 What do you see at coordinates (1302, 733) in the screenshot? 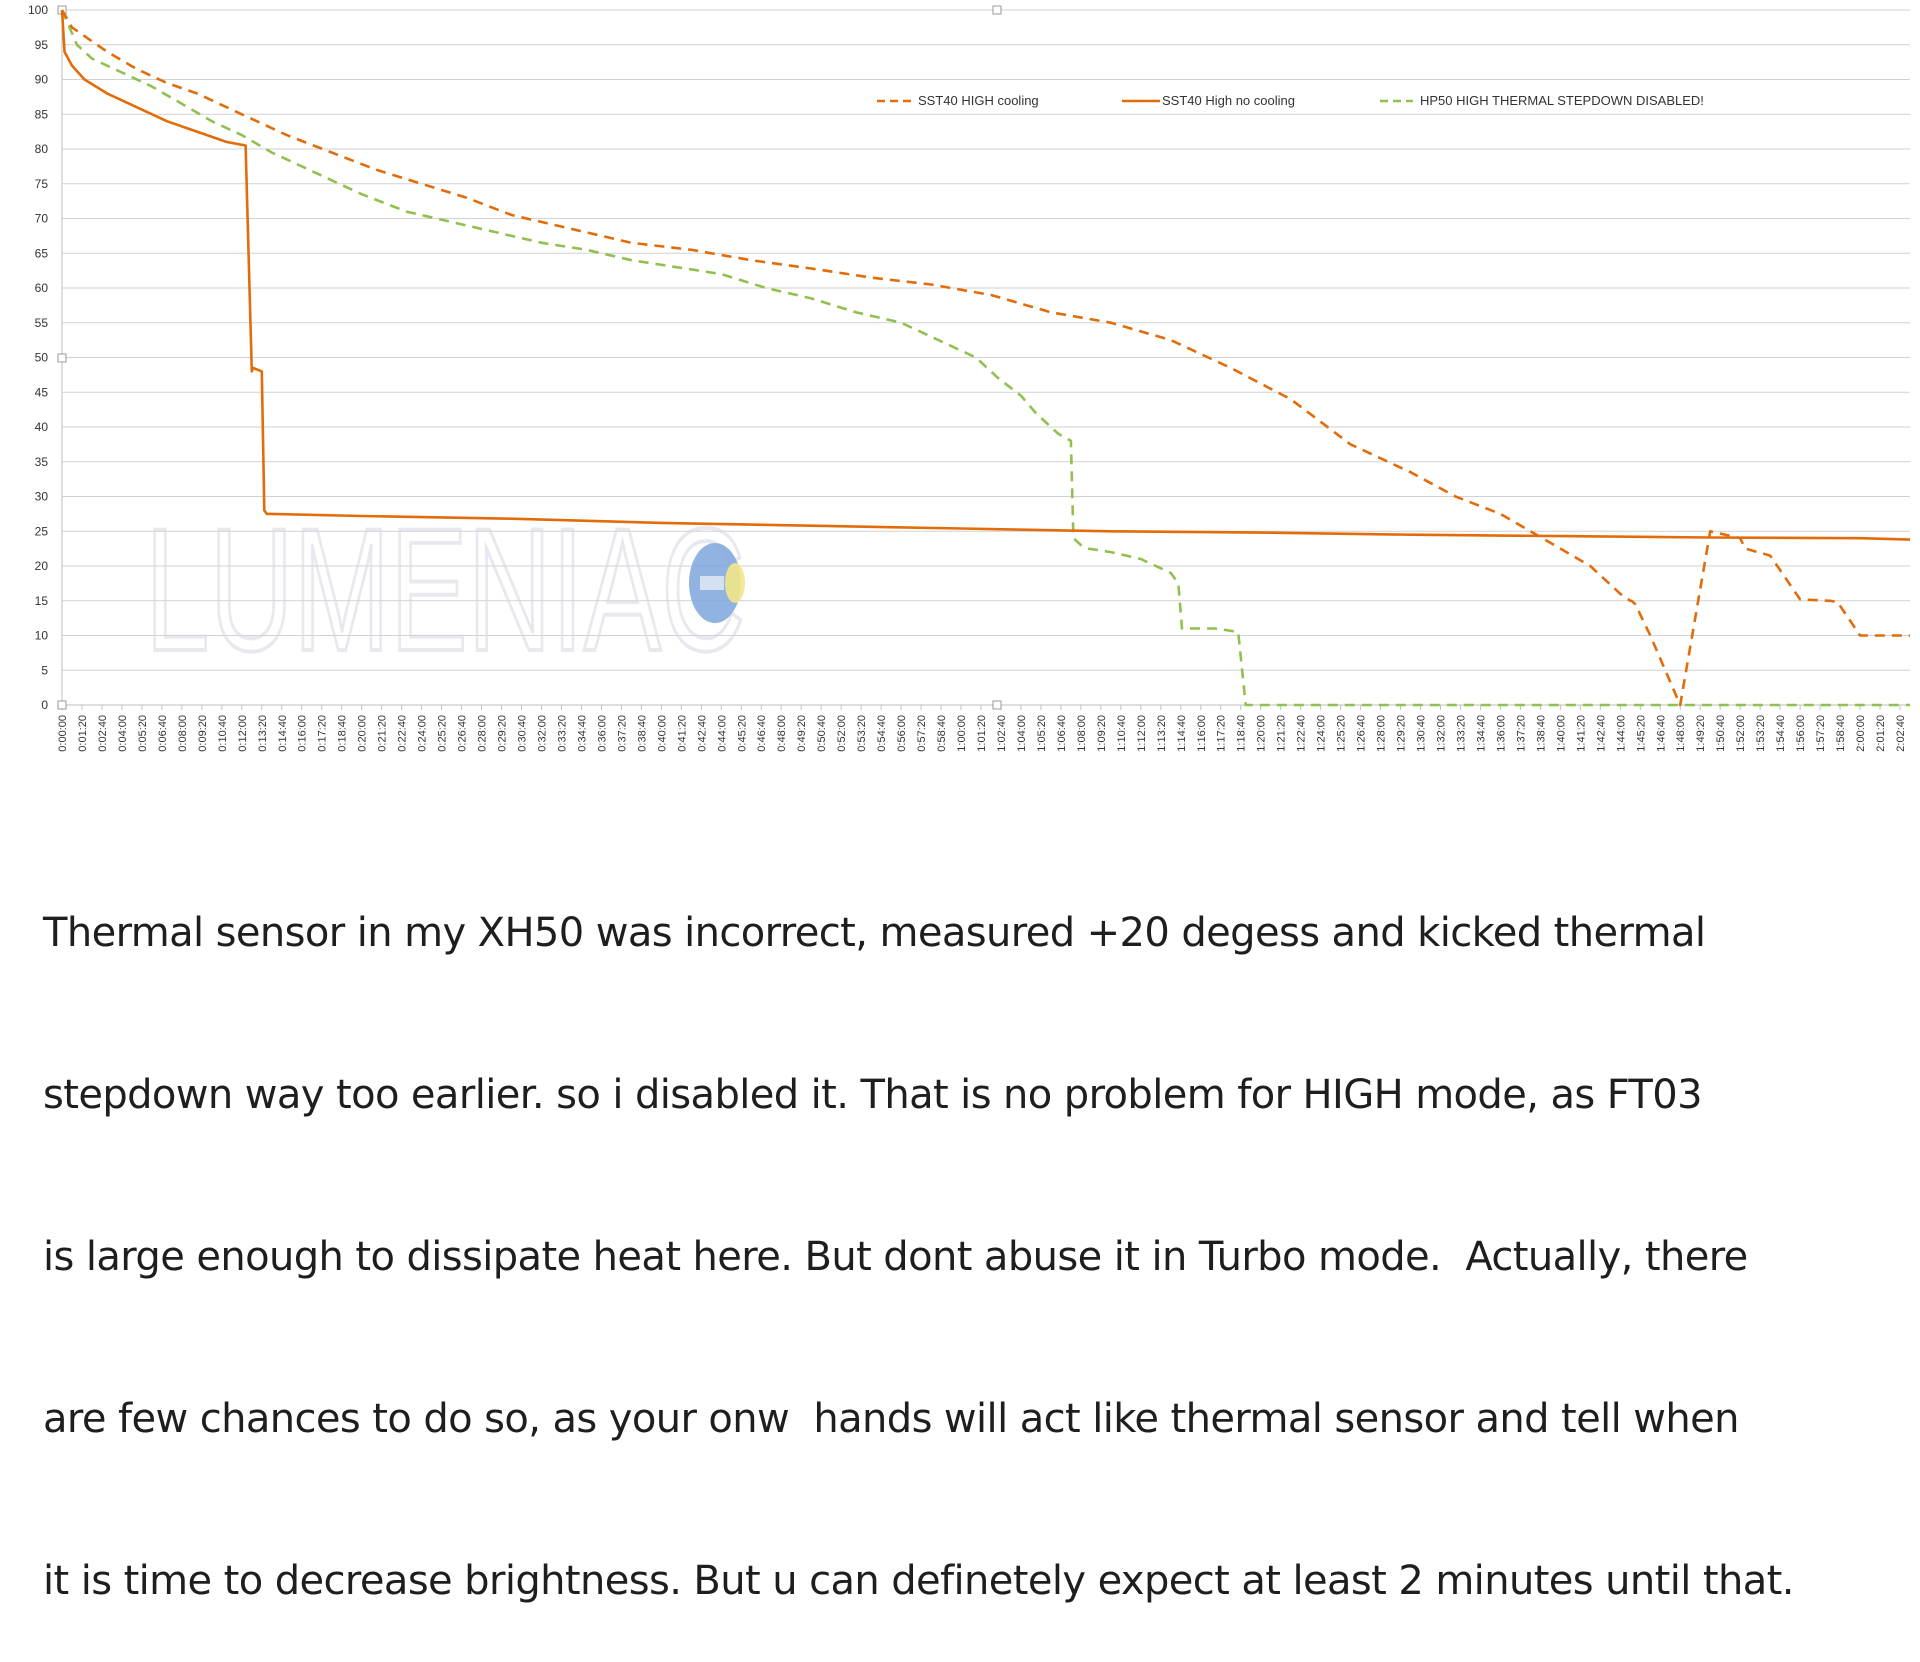
I see `x-tick-label: 1:22:40` at bounding box center [1302, 733].